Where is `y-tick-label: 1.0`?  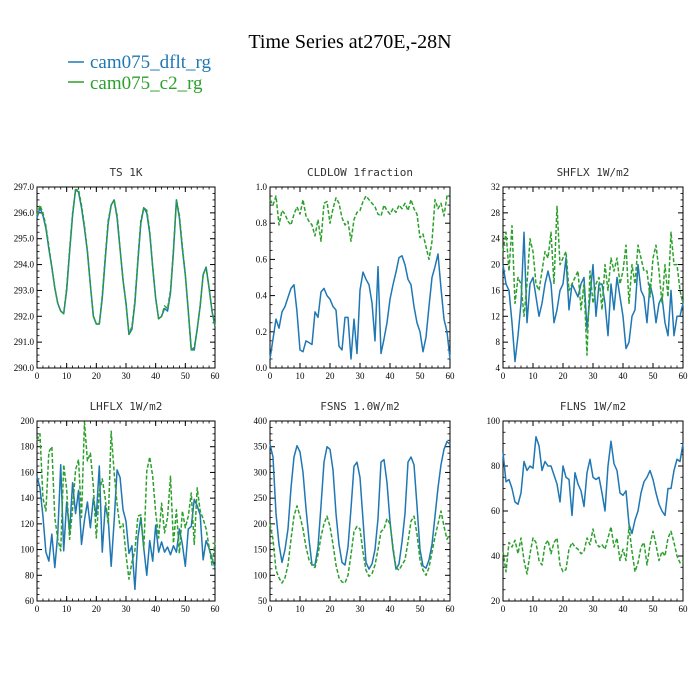 y-tick-label: 1.0 is located at coordinates (262, 187).